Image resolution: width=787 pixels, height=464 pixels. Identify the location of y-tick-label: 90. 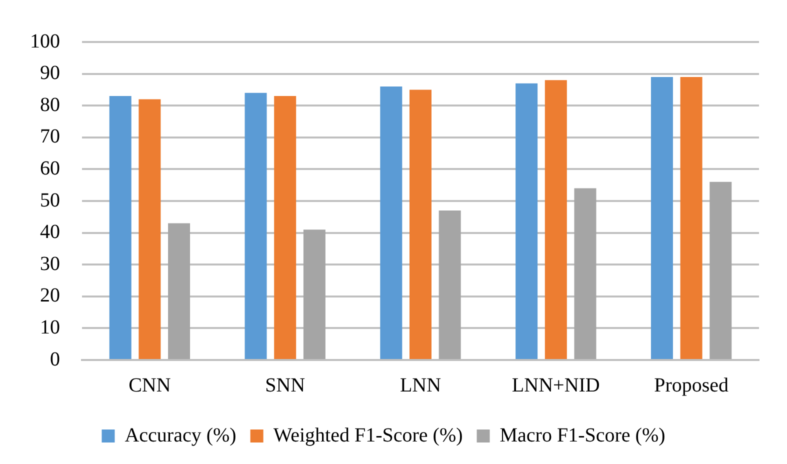
(50, 73).